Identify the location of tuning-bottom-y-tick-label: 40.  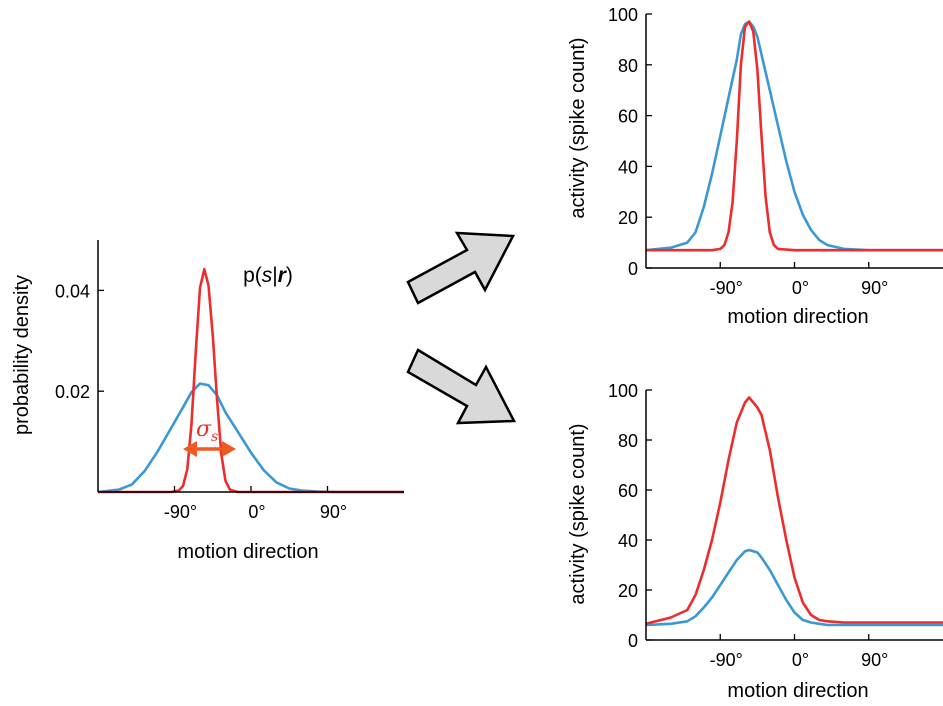
(628, 541).